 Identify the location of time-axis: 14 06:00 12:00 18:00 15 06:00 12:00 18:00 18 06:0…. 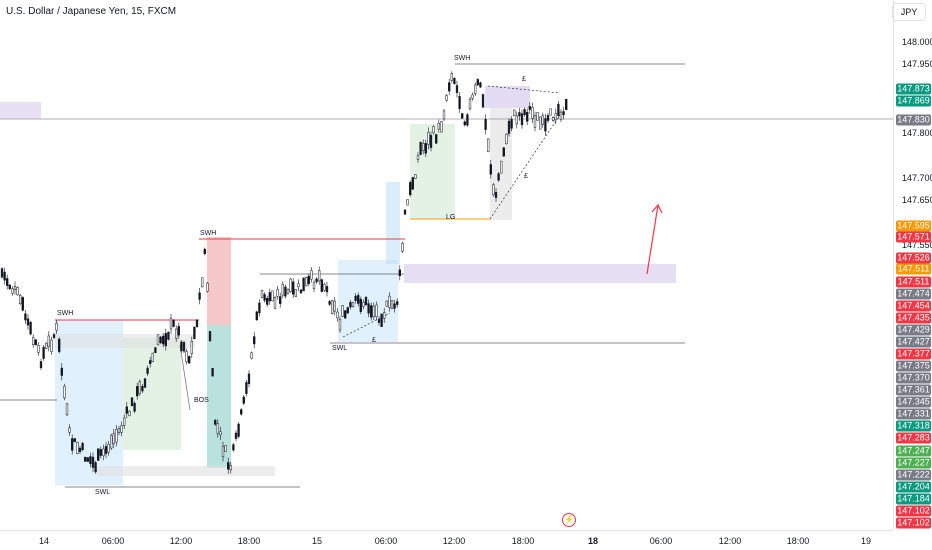
(446, 540).